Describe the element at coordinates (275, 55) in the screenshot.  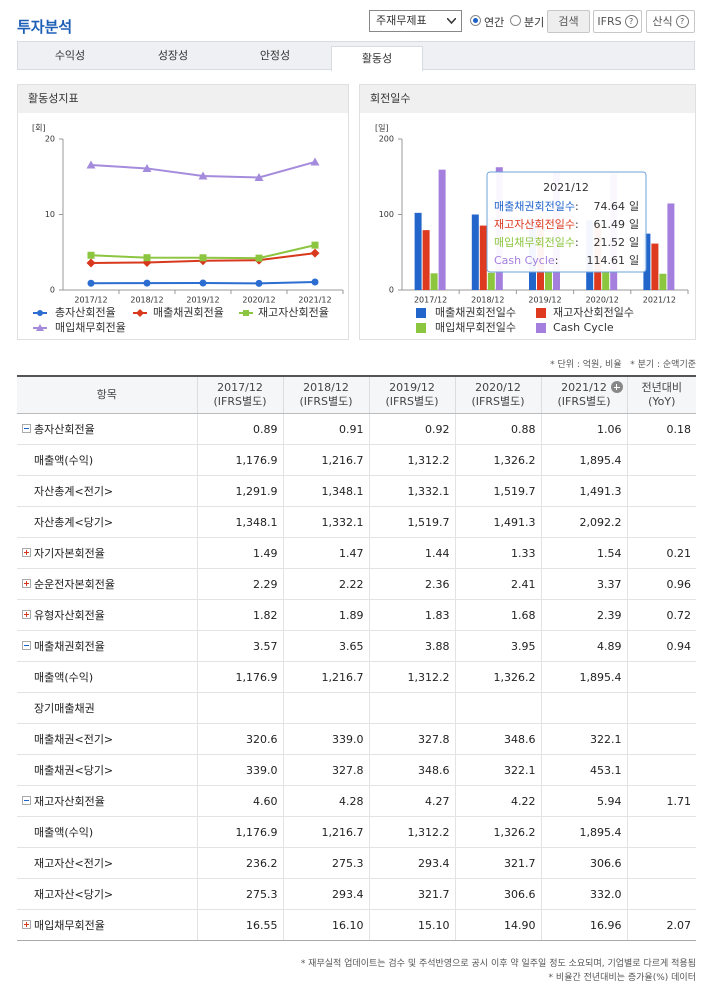
I see `tab: 안정성` at that location.